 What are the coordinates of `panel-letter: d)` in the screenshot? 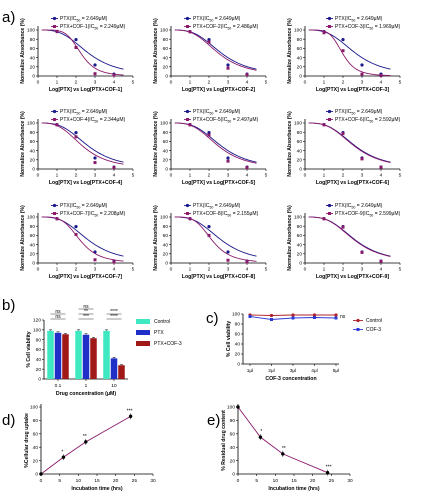 It's located at (8, 420).